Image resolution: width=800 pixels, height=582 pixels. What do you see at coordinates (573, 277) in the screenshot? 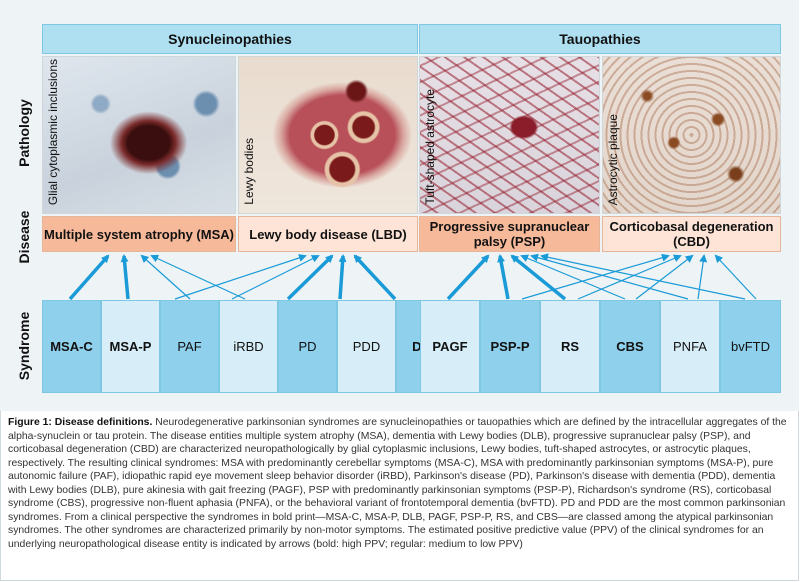
I see `arrow-cbs-psp` at bounding box center [573, 277].